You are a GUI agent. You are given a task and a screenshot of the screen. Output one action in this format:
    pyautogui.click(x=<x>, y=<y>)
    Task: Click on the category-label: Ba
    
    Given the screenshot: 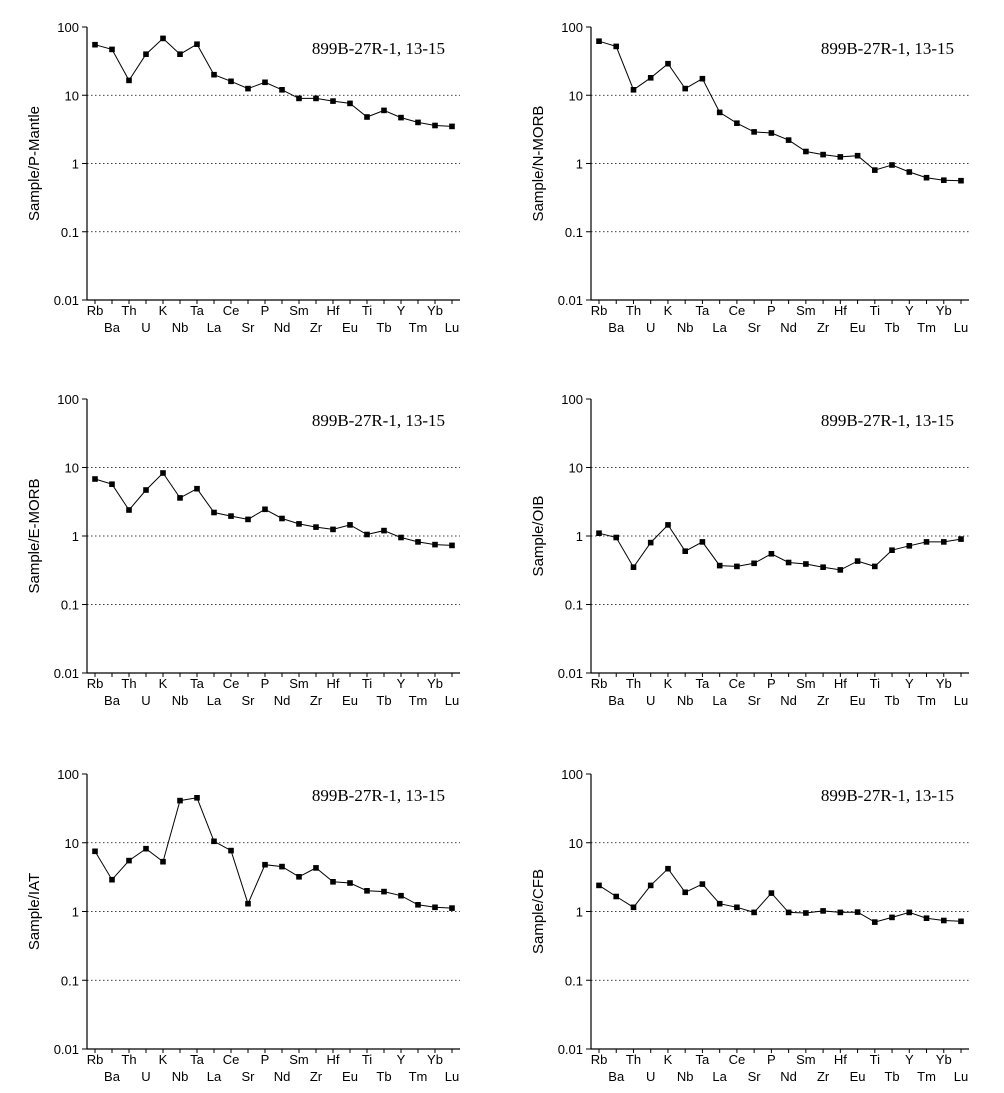 What is the action you would take?
    pyautogui.click(x=616, y=327)
    